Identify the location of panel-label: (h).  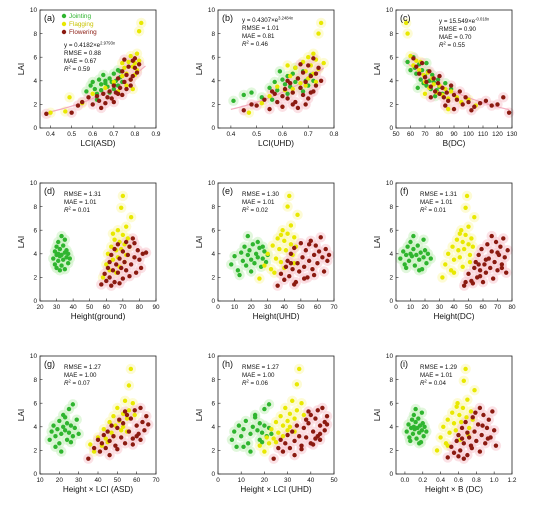
(227, 364).